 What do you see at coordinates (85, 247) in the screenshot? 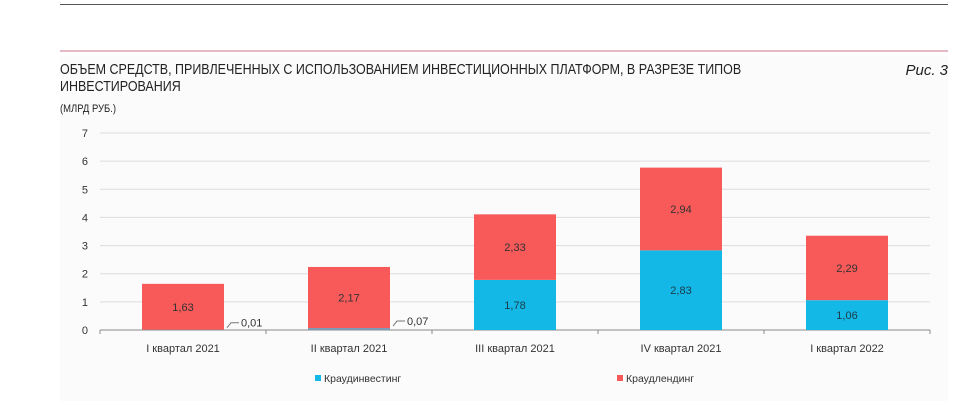
I see `y-tick-label: 3` at bounding box center [85, 247].